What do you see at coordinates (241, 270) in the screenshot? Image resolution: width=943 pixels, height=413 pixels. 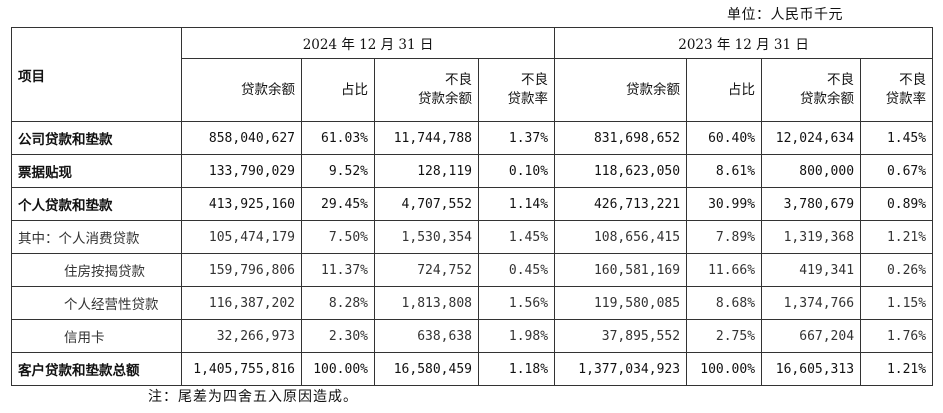 I see `cell-balance-2024: 159,796,806` at bounding box center [241, 270].